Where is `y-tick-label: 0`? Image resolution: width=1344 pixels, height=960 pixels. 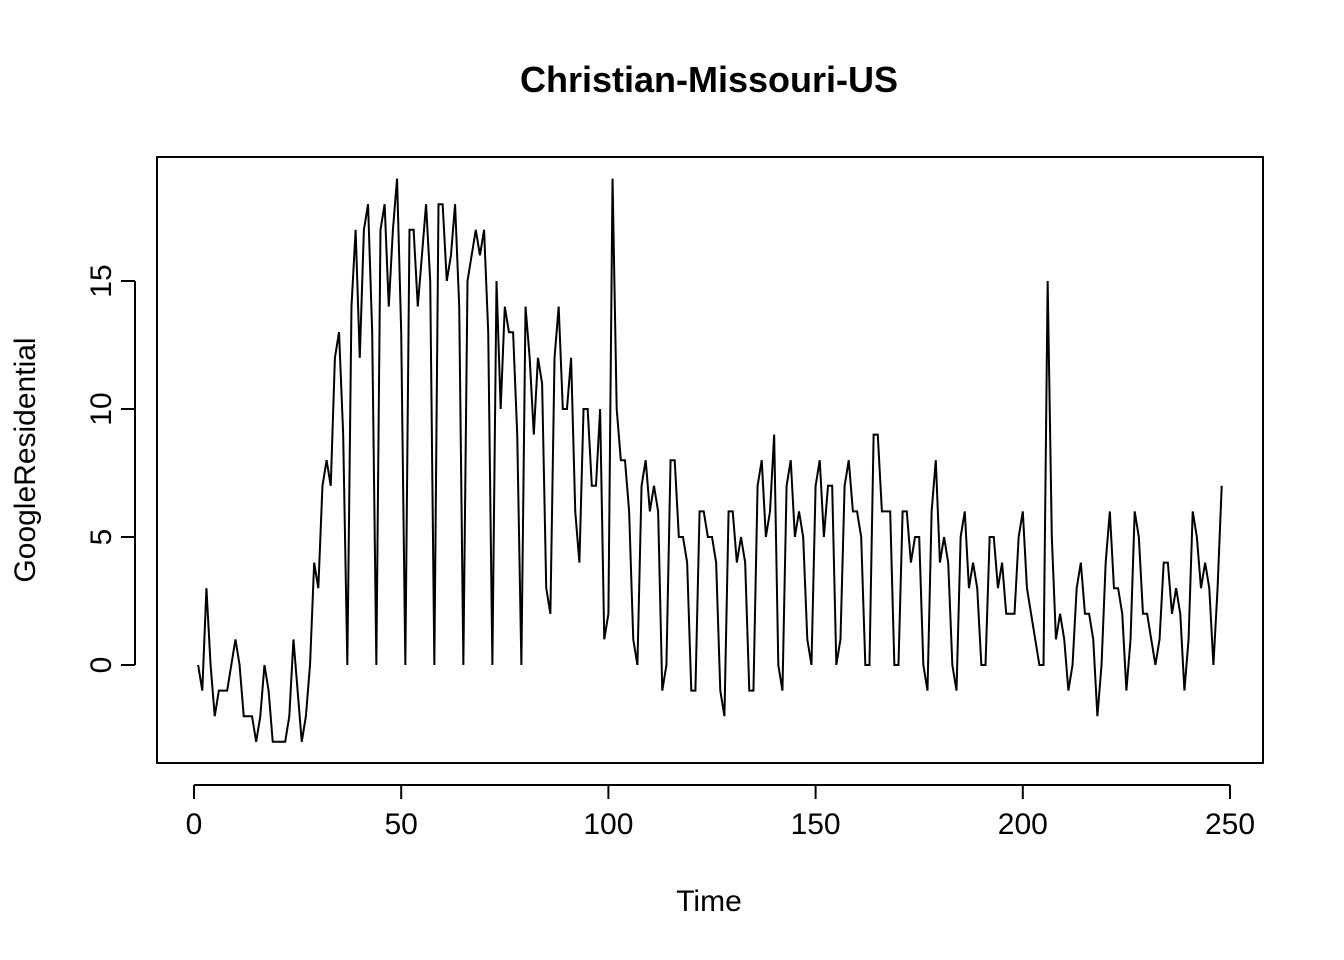
y-tick-label: 0 is located at coordinates (101, 665).